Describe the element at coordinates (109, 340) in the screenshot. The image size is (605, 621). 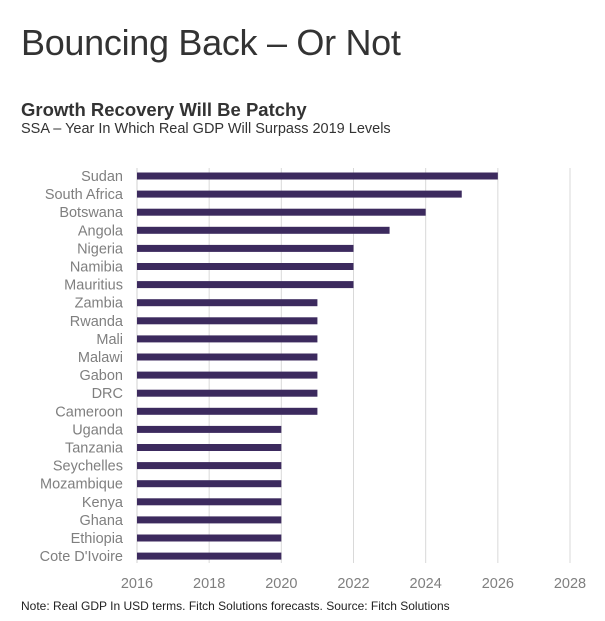
I see `category-label: Mali` at that location.